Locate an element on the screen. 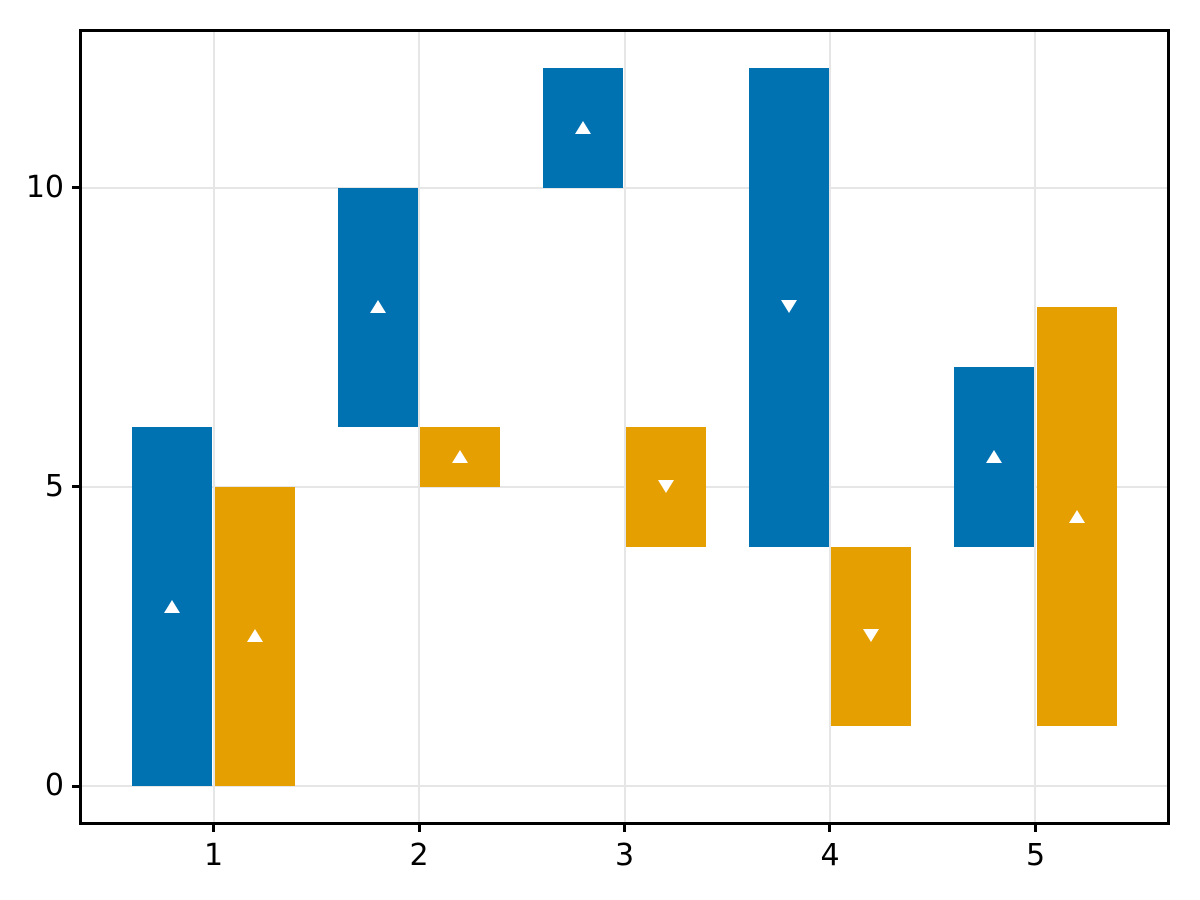  x-tick-label: 5 is located at coordinates (1035, 855).